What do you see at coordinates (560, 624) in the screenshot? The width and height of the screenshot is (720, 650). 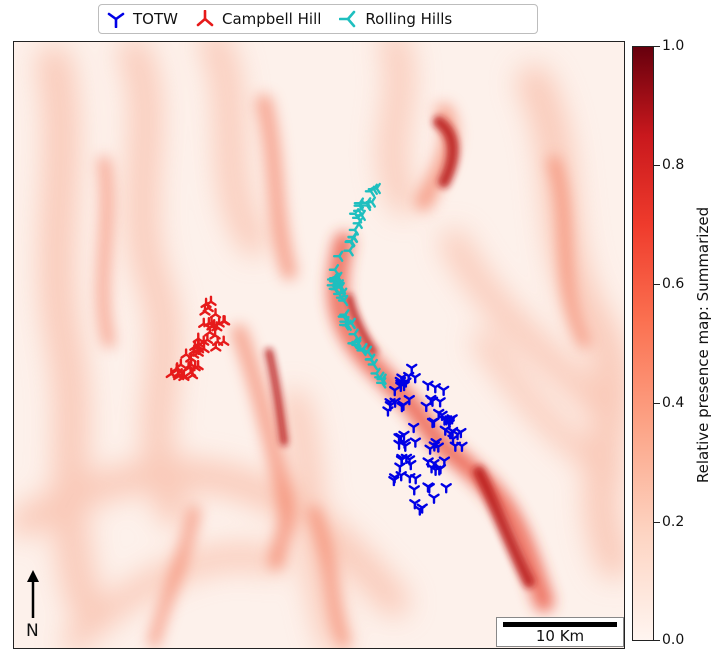 I see `scale-bar-line` at bounding box center [560, 624].